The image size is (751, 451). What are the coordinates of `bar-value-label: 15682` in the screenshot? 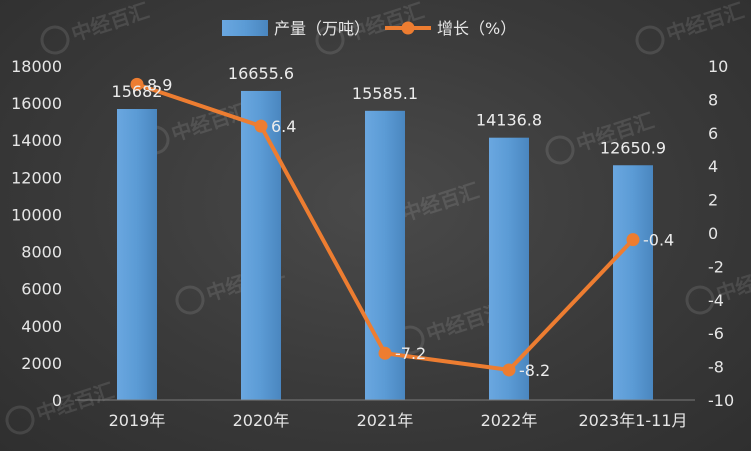 It's located at (137, 91).